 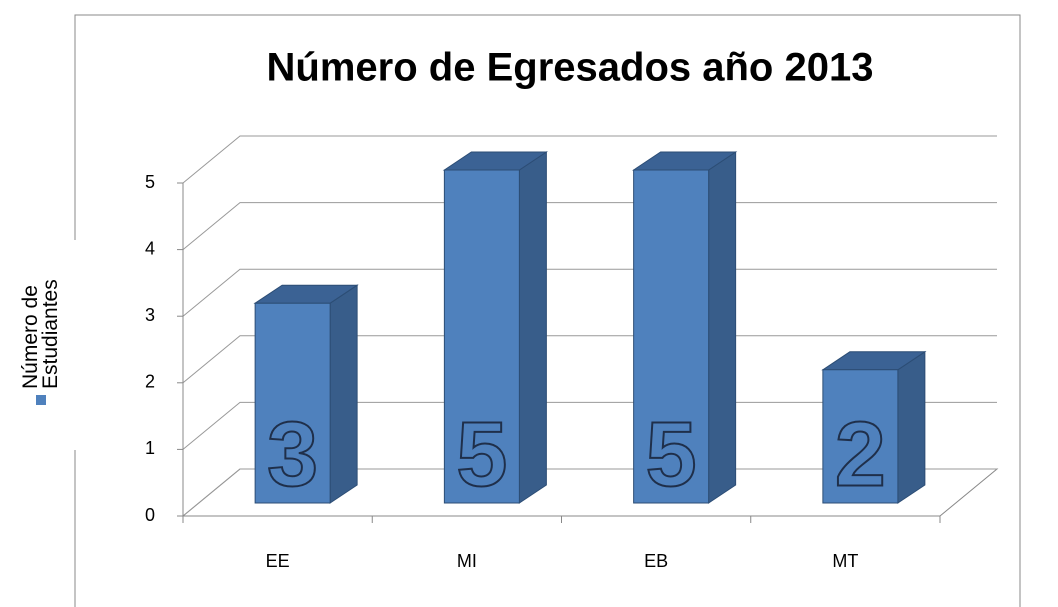 What do you see at coordinates (150, 448) in the screenshot?
I see `y-tick-label: 1` at bounding box center [150, 448].